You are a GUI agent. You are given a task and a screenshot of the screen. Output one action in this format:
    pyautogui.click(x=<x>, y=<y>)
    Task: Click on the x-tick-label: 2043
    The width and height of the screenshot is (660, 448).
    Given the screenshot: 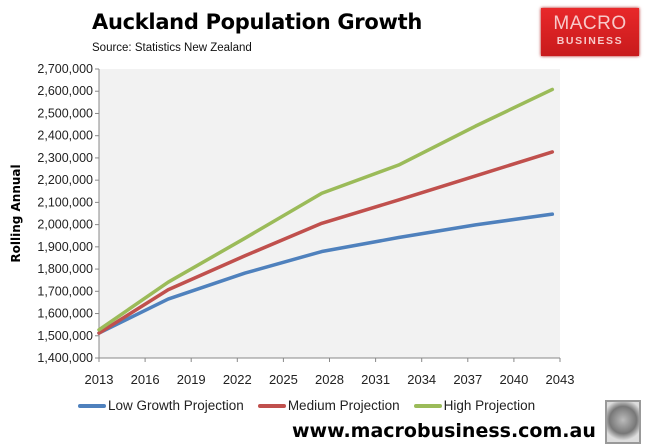 What is the action you would take?
    pyautogui.click(x=560, y=379)
    